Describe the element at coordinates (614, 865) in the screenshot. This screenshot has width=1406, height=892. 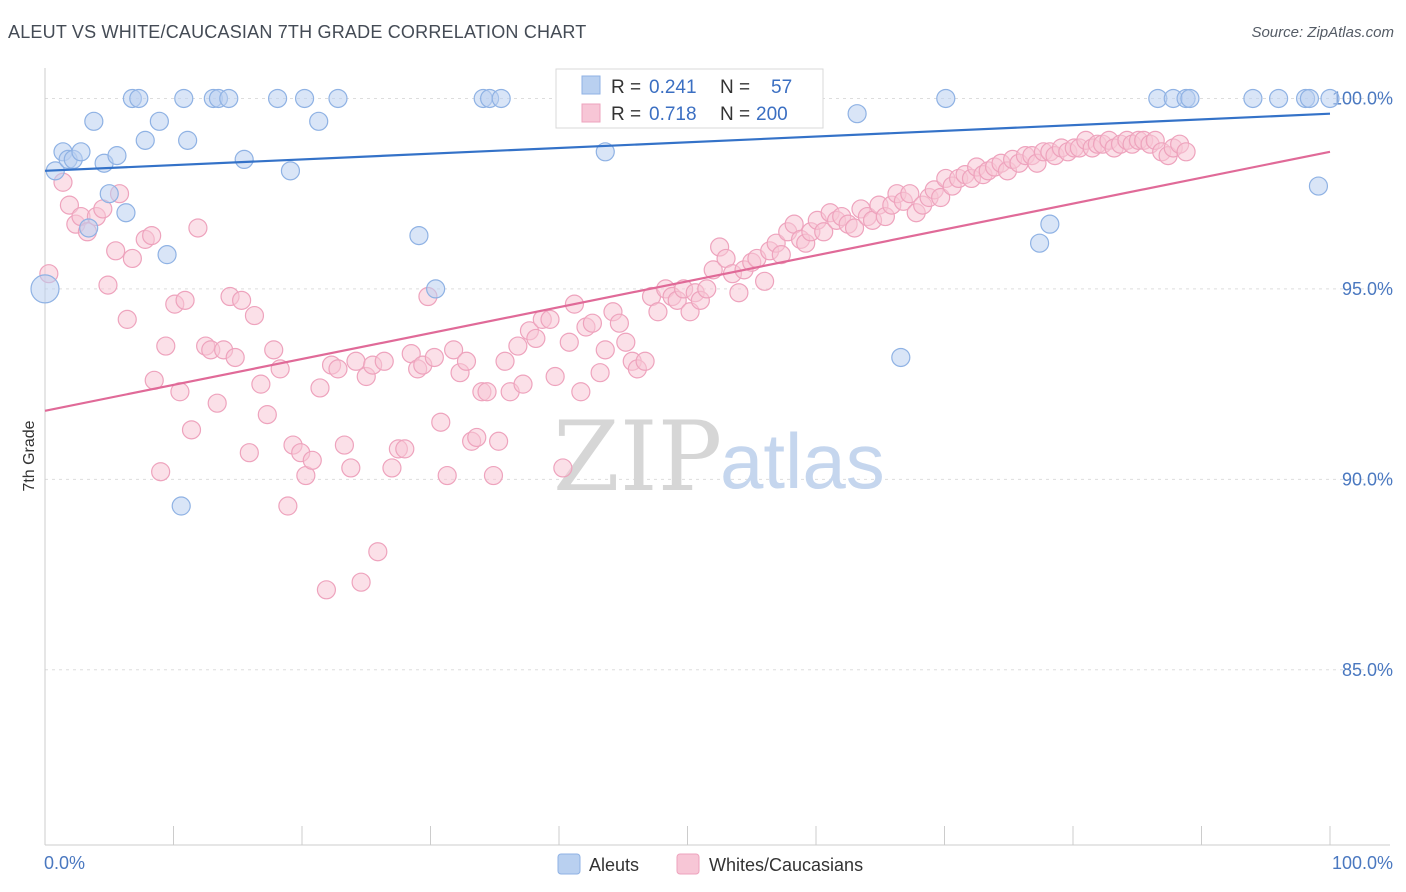
I see `legend-label-aleuts: Aleuts` at that location.